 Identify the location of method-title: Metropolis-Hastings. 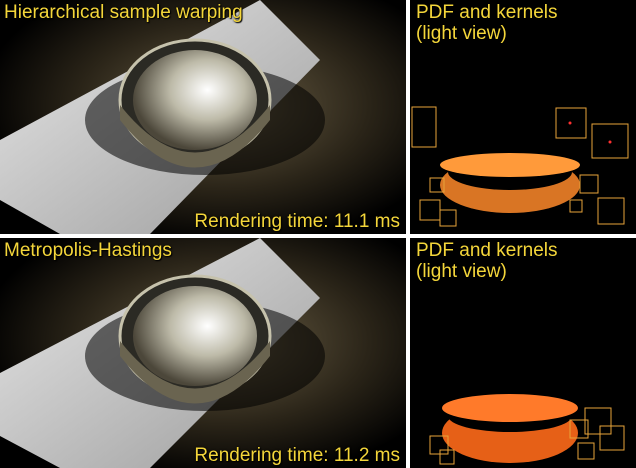
(88, 250).